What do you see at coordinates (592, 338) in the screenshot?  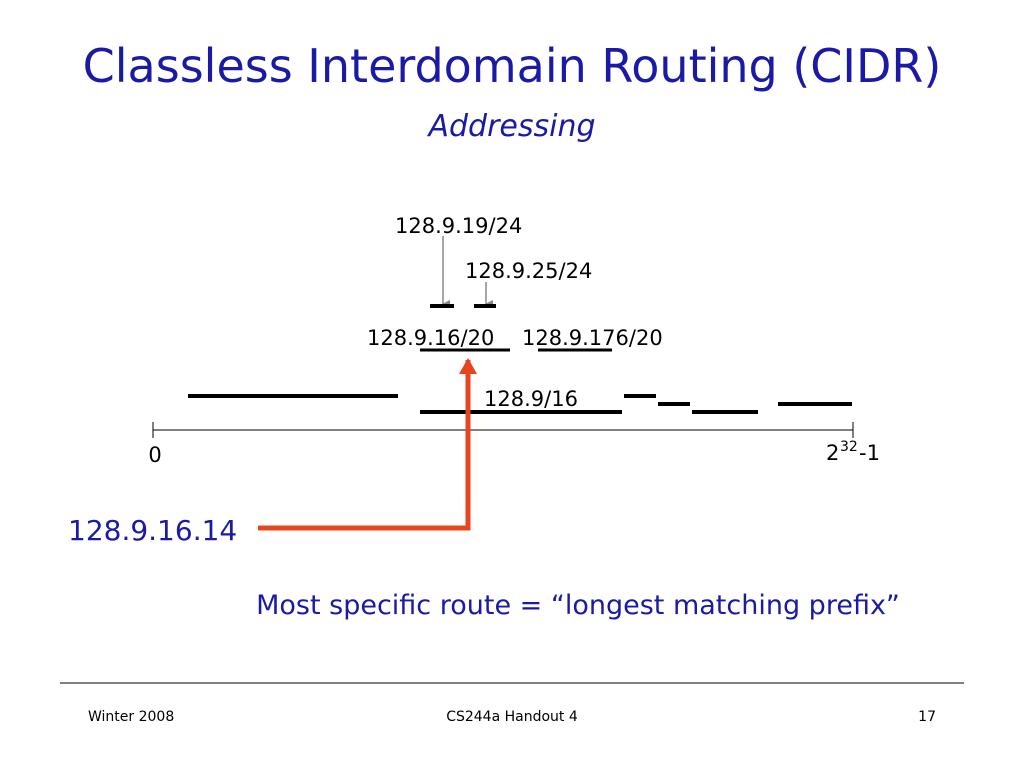 I see `prefix-label: 128.9.176/20` at bounding box center [592, 338].